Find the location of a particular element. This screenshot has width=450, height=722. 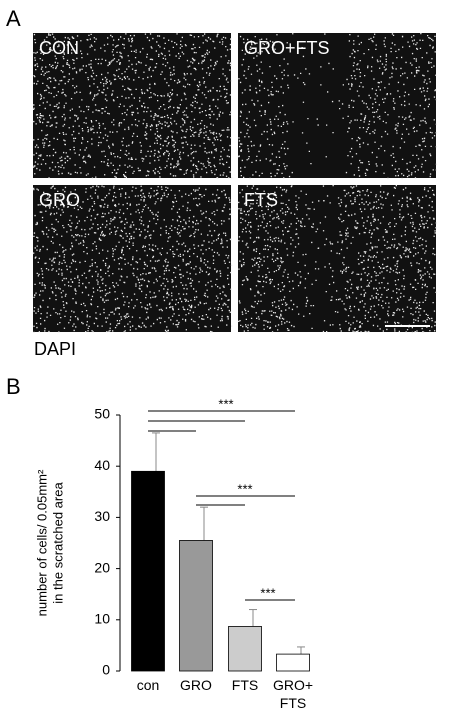

y-tick-label: 0 is located at coordinates (106, 670).